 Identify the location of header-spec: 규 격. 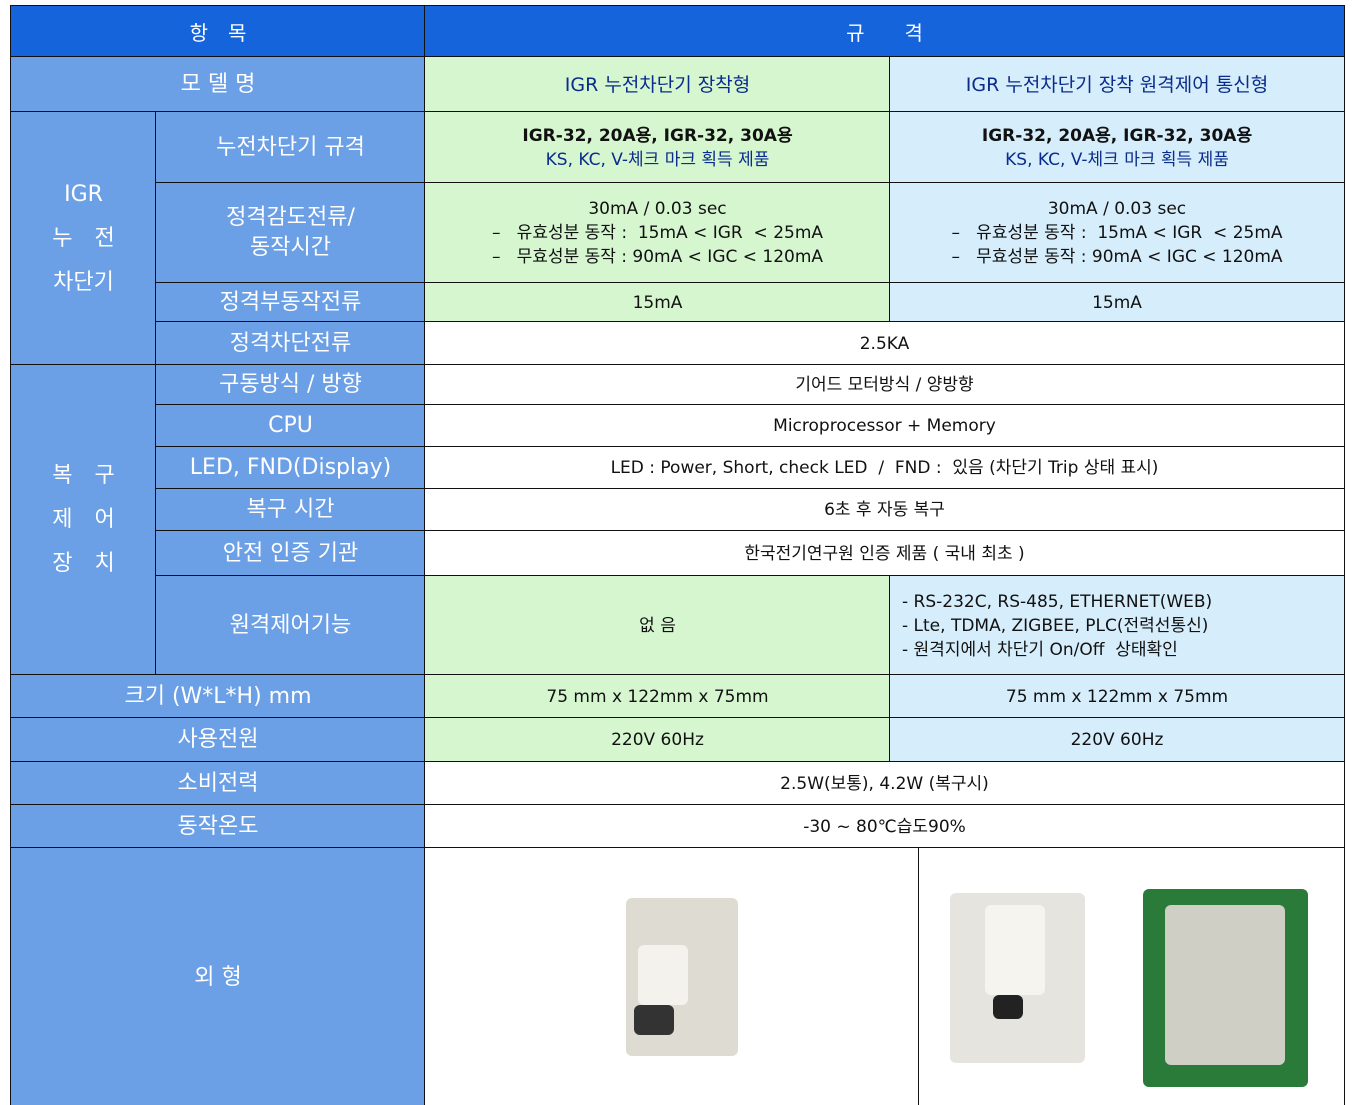
(884, 31).